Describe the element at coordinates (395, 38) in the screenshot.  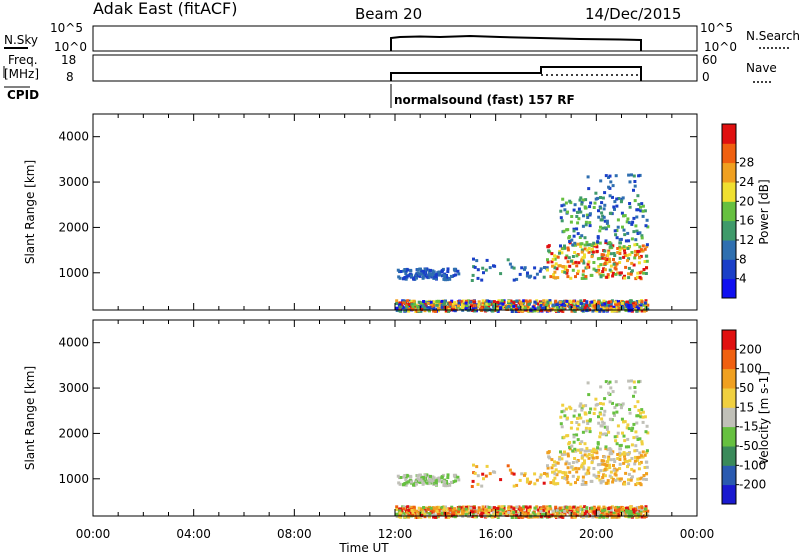
I see `nsky-frame` at that location.